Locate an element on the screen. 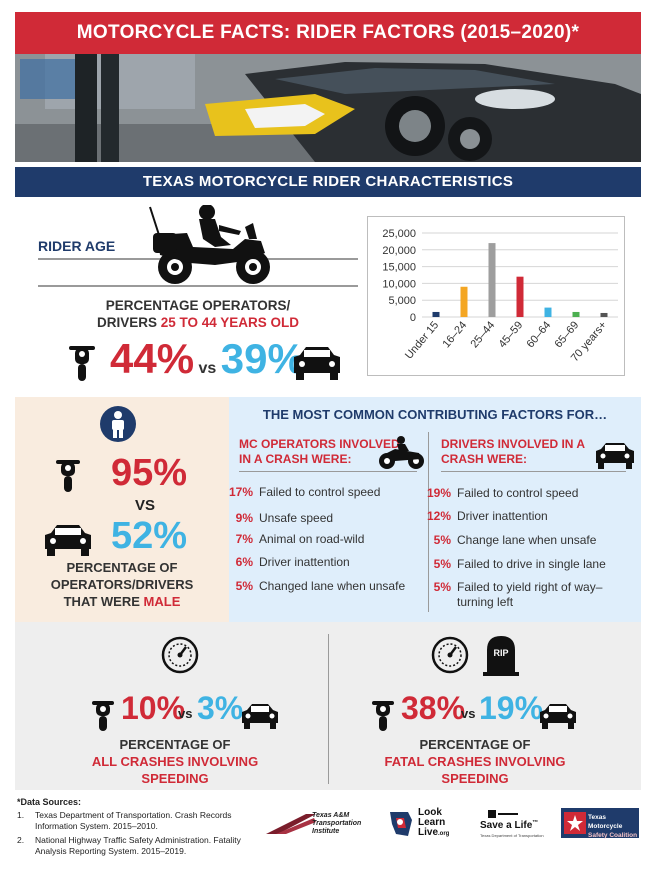 The height and width of the screenshot is (869, 656). lll-line3: Live is located at coordinates (428, 832).